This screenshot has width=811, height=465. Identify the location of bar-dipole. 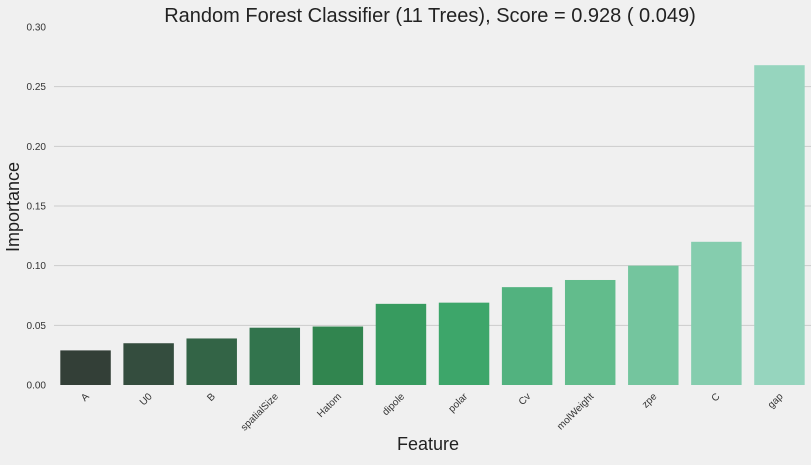
(401, 344).